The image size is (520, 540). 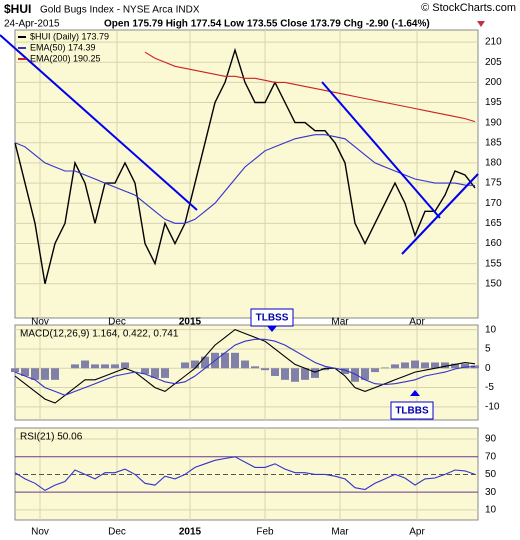 I want to click on y-tick-label: 210, so click(x=493, y=42).